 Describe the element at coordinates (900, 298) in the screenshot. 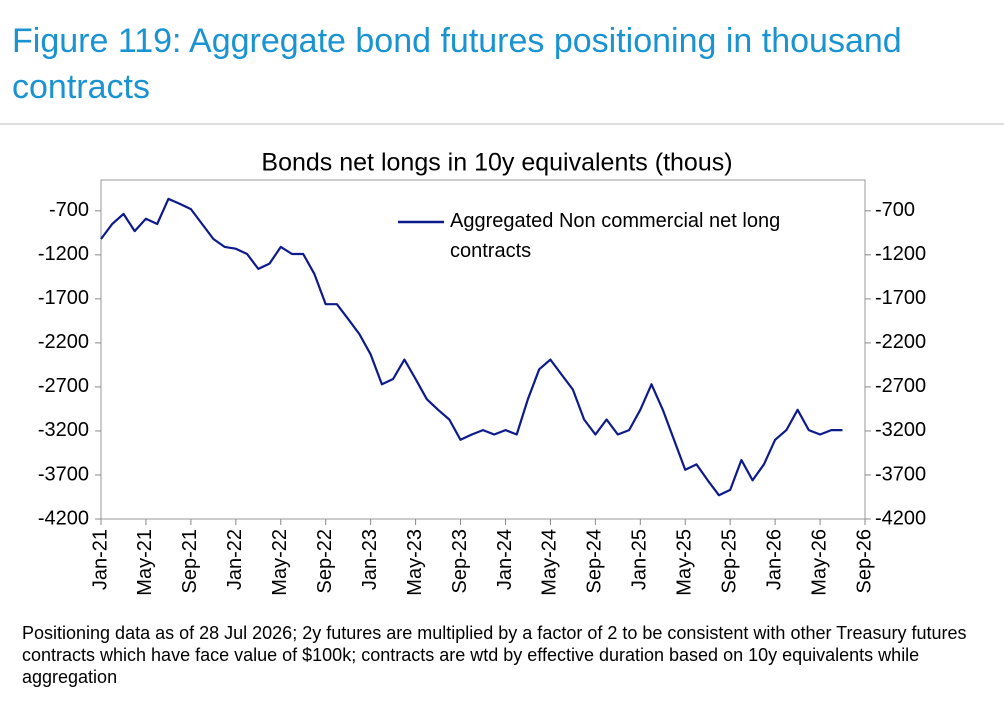

I see `y-tick-label-right: -1700` at that location.